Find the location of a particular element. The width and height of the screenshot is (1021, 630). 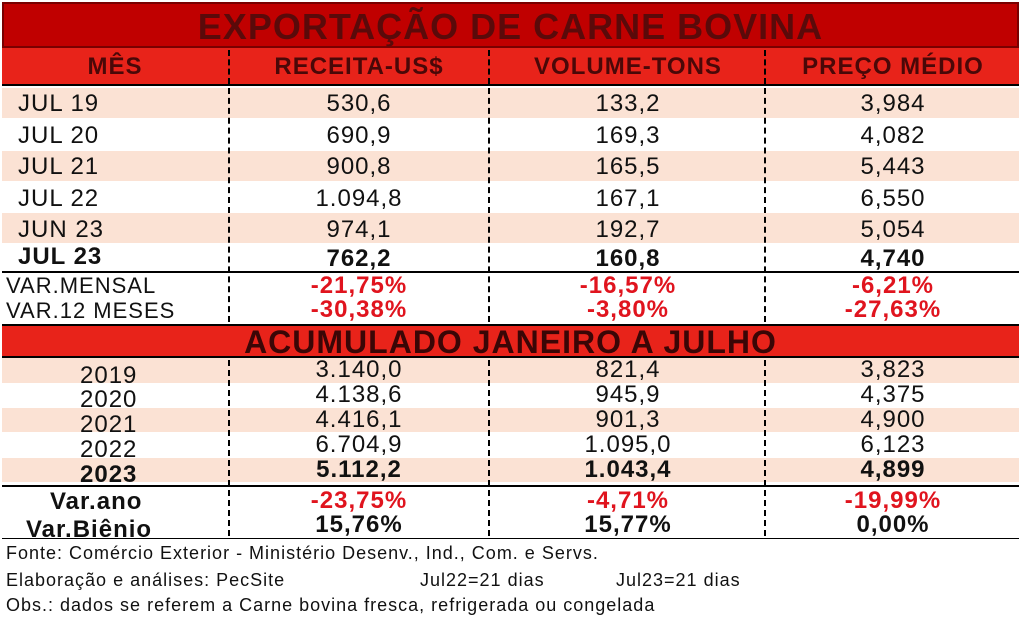

volume-cell: 945,9 is located at coordinates (628, 394).